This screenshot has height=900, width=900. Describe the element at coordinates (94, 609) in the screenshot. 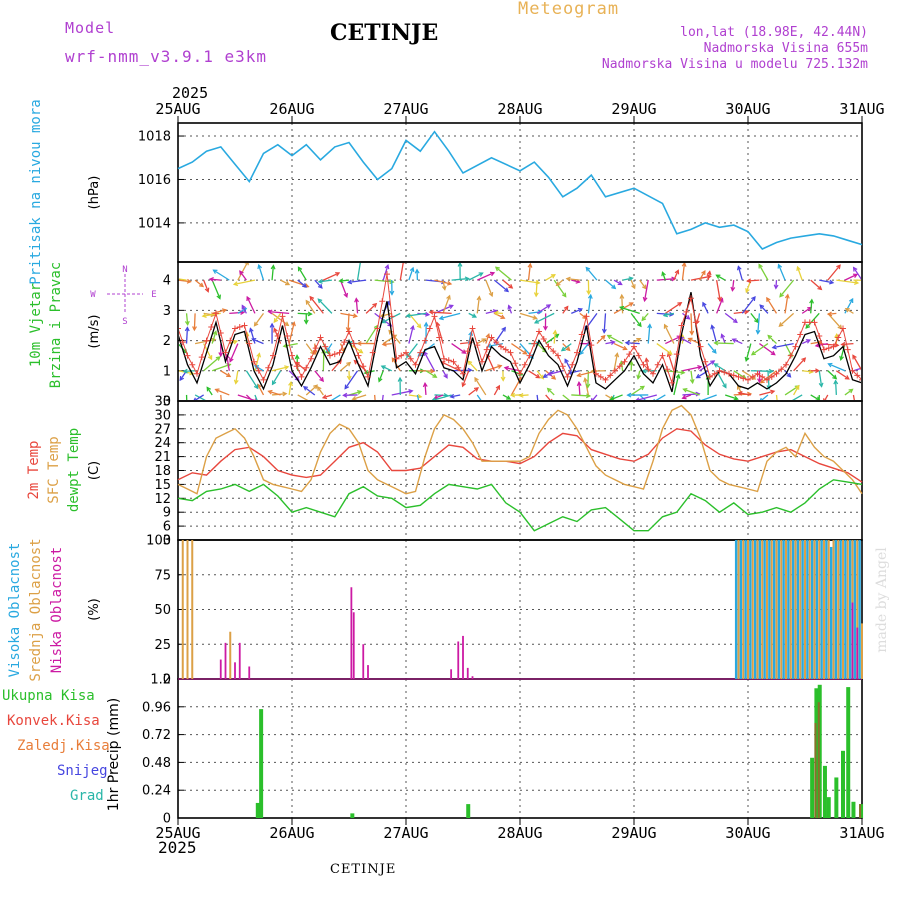

I see `clouds-ylabel: (%)` at that location.